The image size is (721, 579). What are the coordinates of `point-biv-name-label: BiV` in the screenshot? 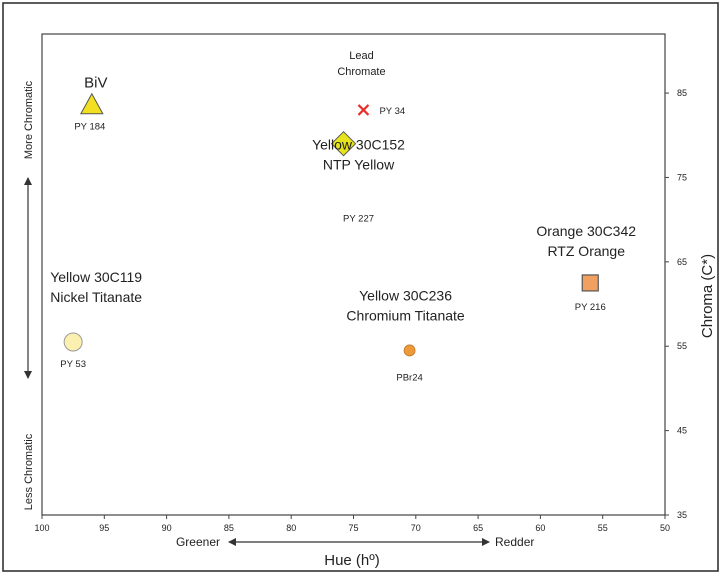 It's located at (95, 83).